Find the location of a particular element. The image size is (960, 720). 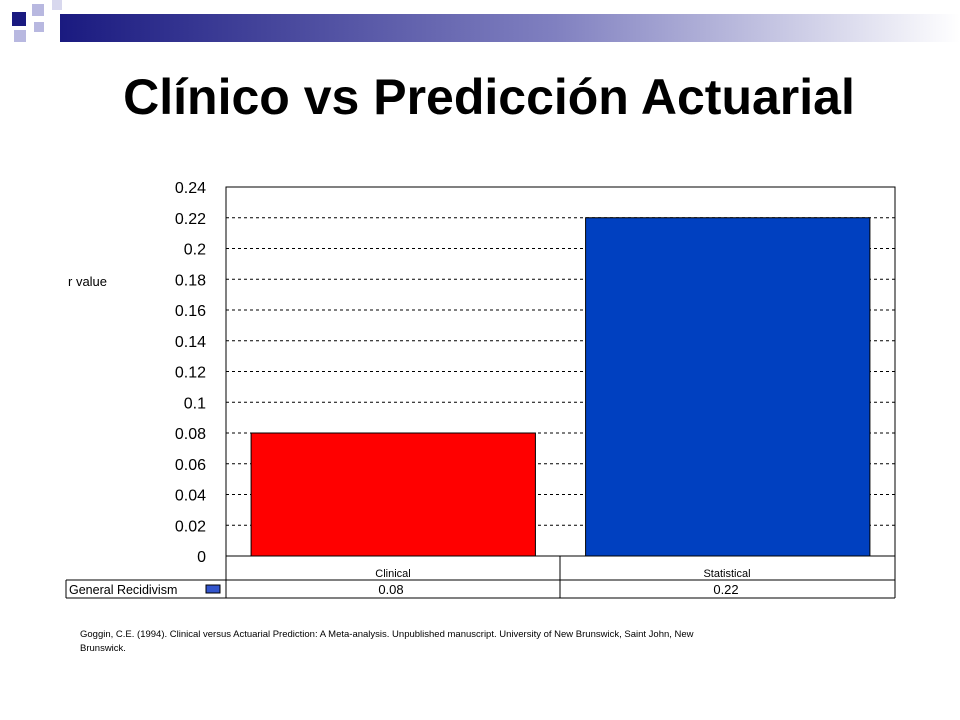

y-tick-label: 0.02 is located at coordinates (190, 526).